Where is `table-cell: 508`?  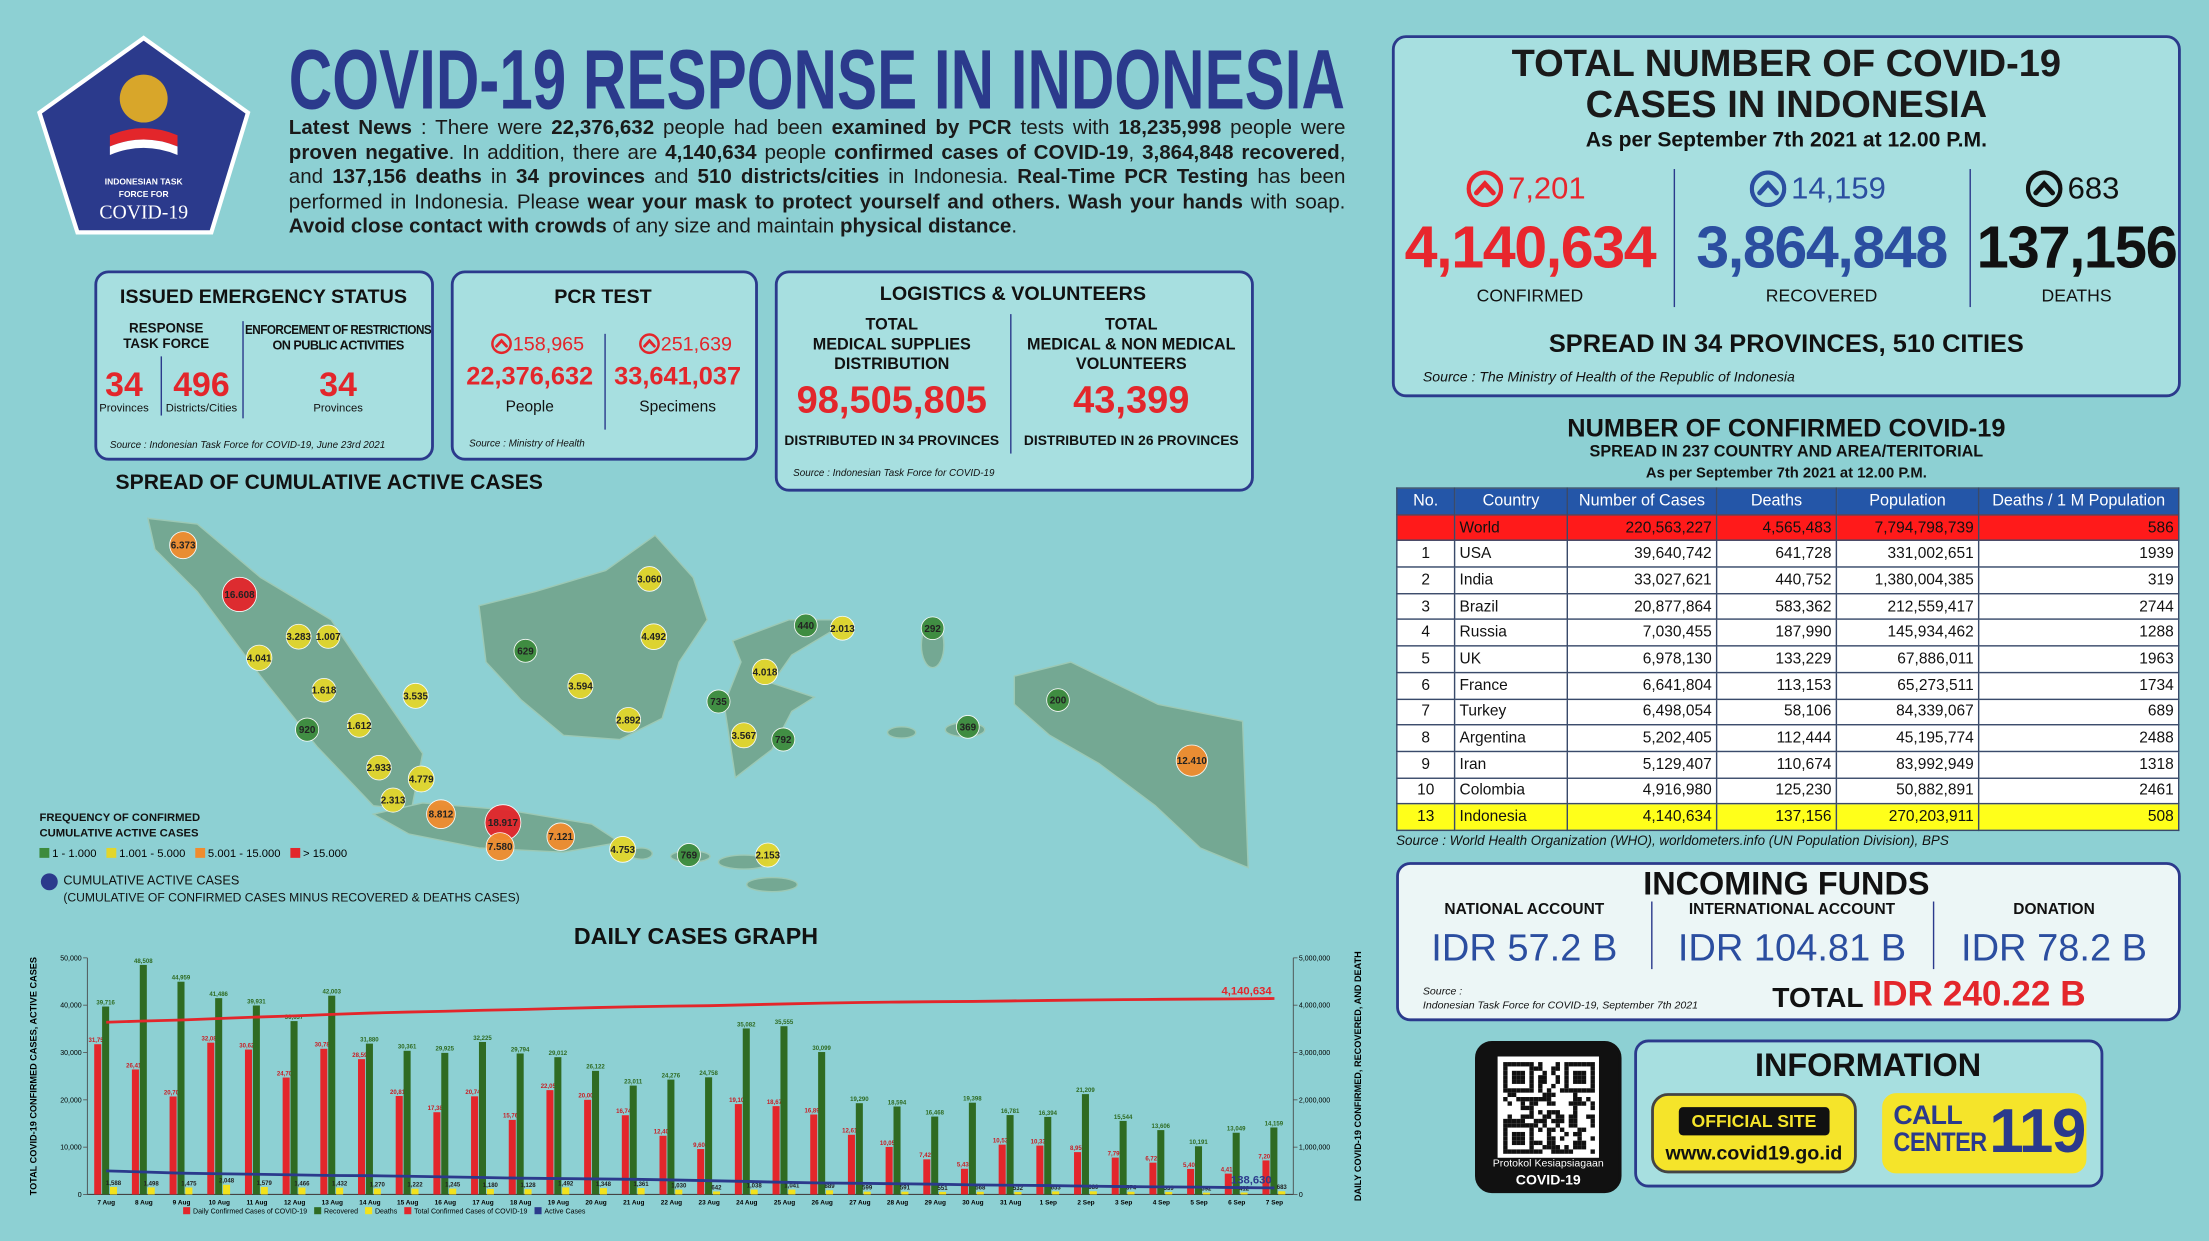 table-cell: 508 is located at coordinates (2078, 817).